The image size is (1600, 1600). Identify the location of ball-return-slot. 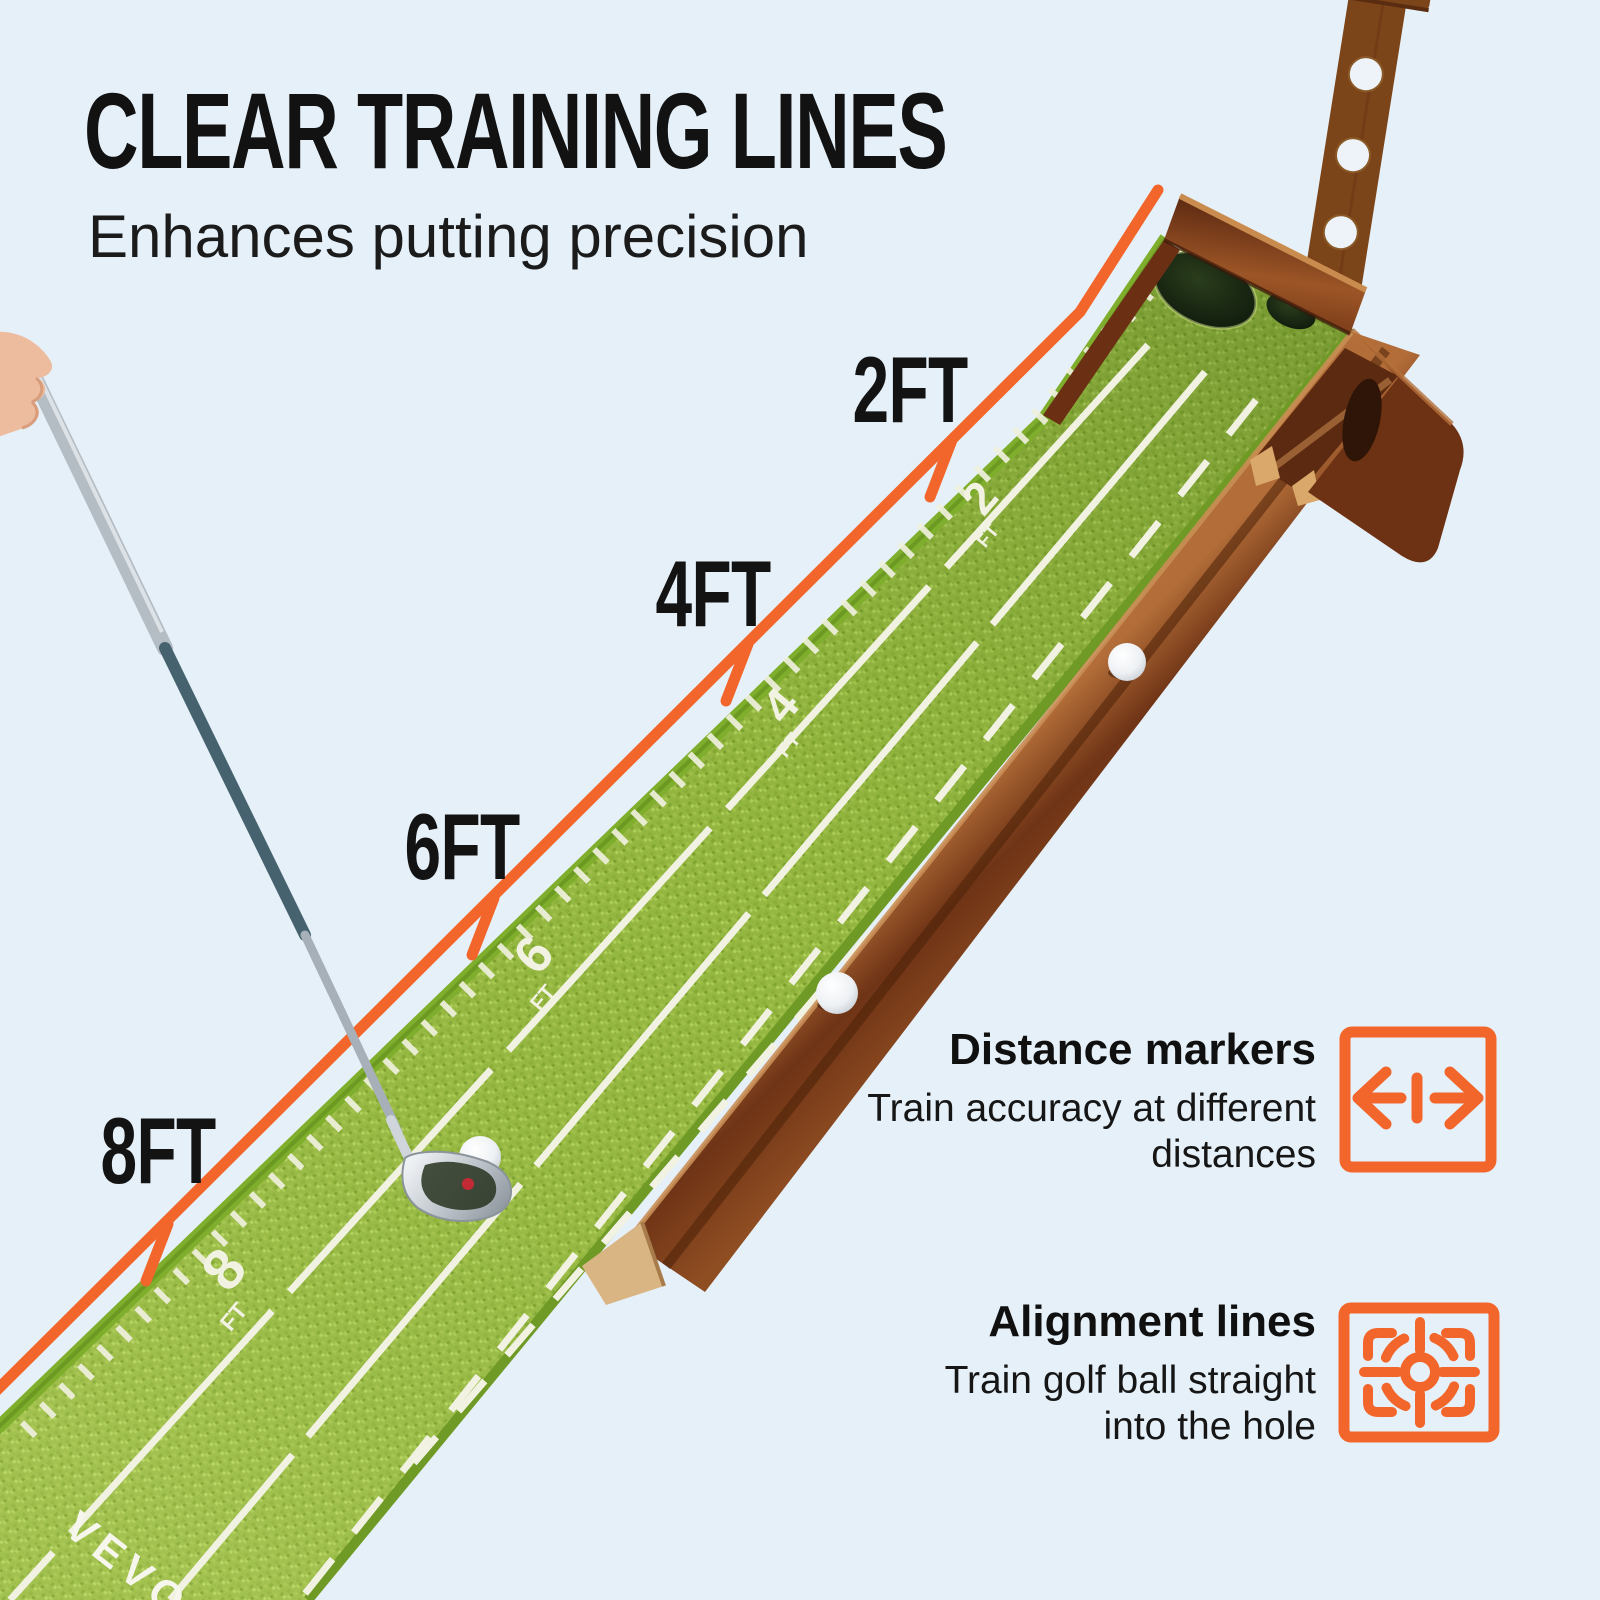
(1362, 420).